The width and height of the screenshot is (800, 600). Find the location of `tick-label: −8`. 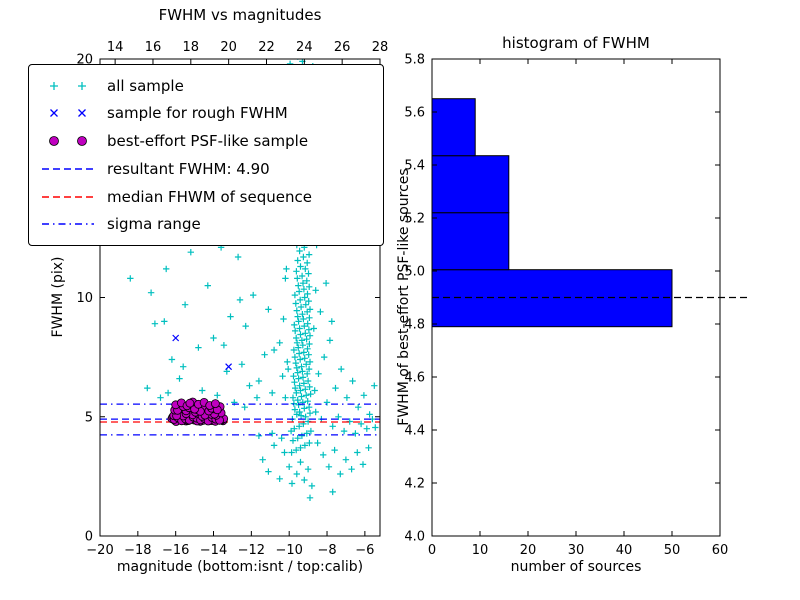

tick-label: −8 is located at coordinates (326, 550).